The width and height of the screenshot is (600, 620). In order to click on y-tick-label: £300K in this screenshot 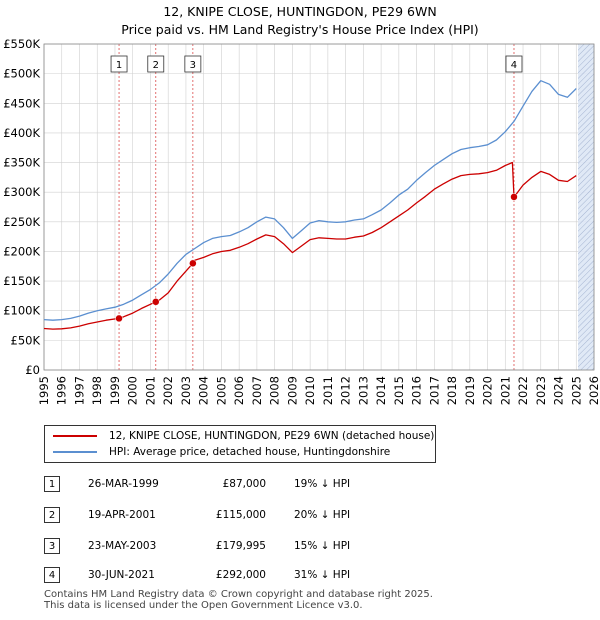, I will do `click(21, 192)`.